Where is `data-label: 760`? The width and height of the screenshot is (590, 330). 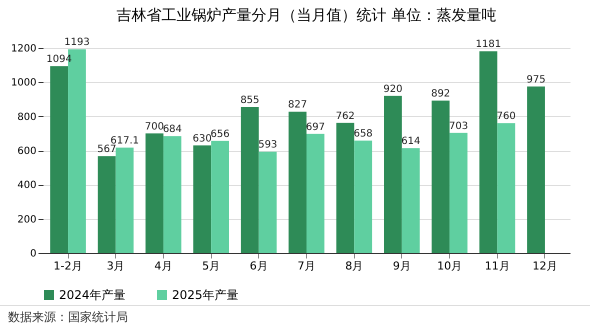
data-label: 760 is located at coordinates (506, 116).